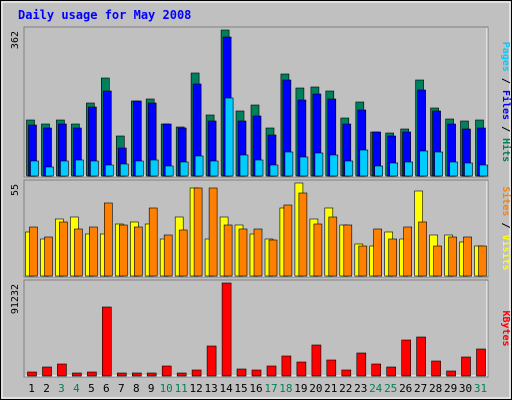 The image size is (512, 400). Describe the element at coordinates (15, 40) in the screenshot. I see `max-value-label: 362` at that location.